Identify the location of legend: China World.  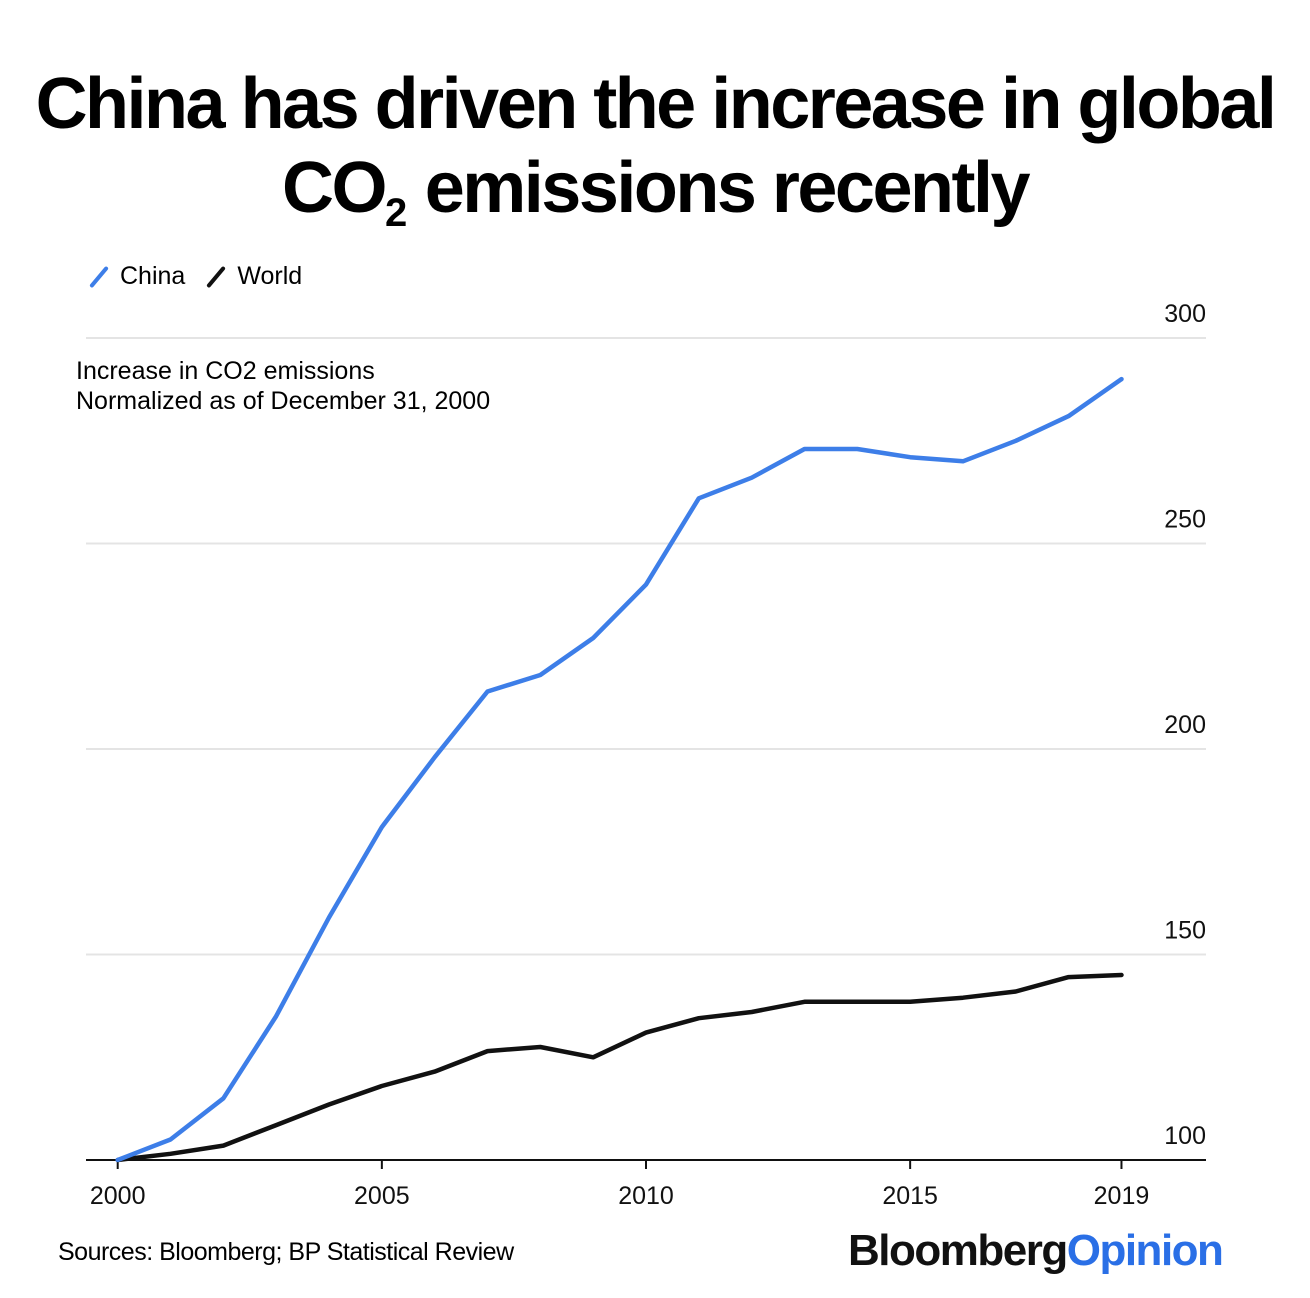
(194, 276).